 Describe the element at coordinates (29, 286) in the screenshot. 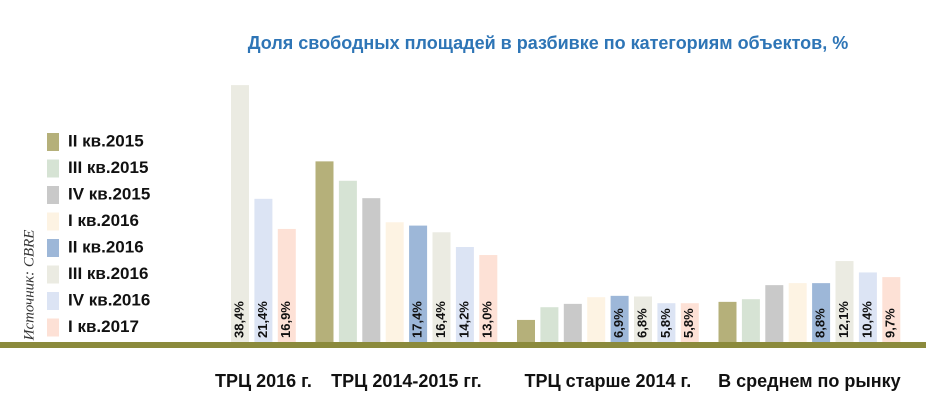

I see `source: Источник: CBRE` at that location.